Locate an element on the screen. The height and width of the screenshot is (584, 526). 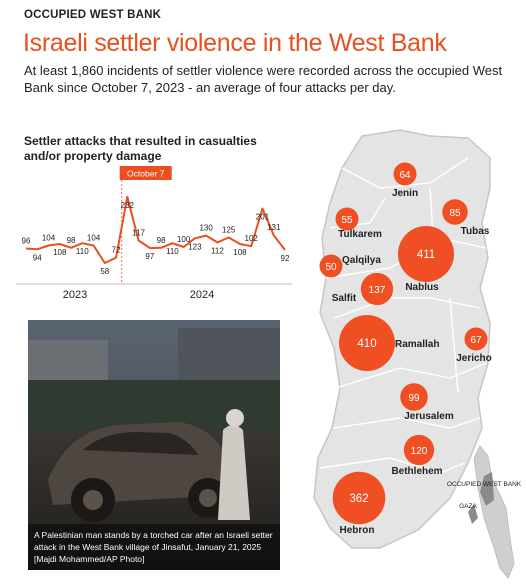
series-line is located at coordinates (155, 229).